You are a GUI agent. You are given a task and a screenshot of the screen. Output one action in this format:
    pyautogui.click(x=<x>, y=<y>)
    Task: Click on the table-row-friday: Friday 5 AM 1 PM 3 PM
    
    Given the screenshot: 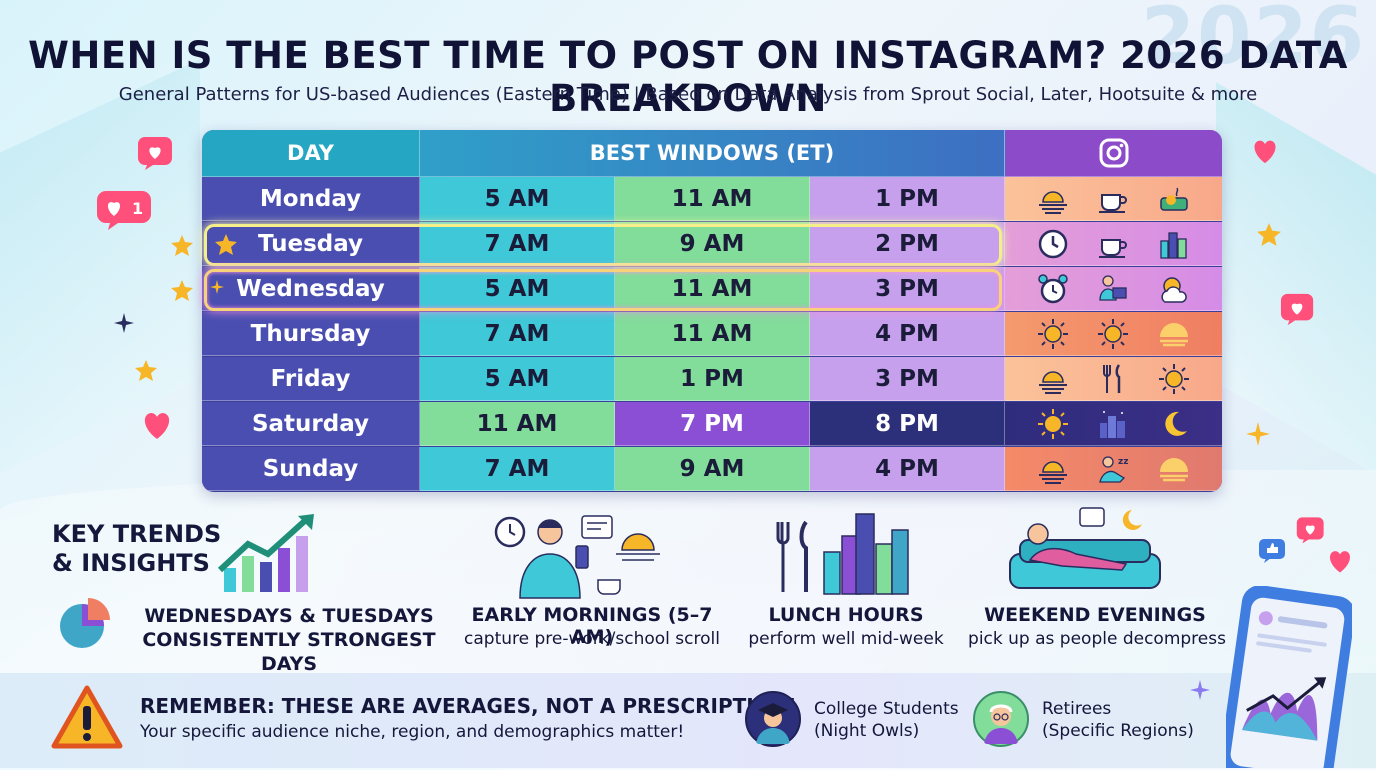 What is the action you would take?
    pyautogui.click(x=712, y=379)
    